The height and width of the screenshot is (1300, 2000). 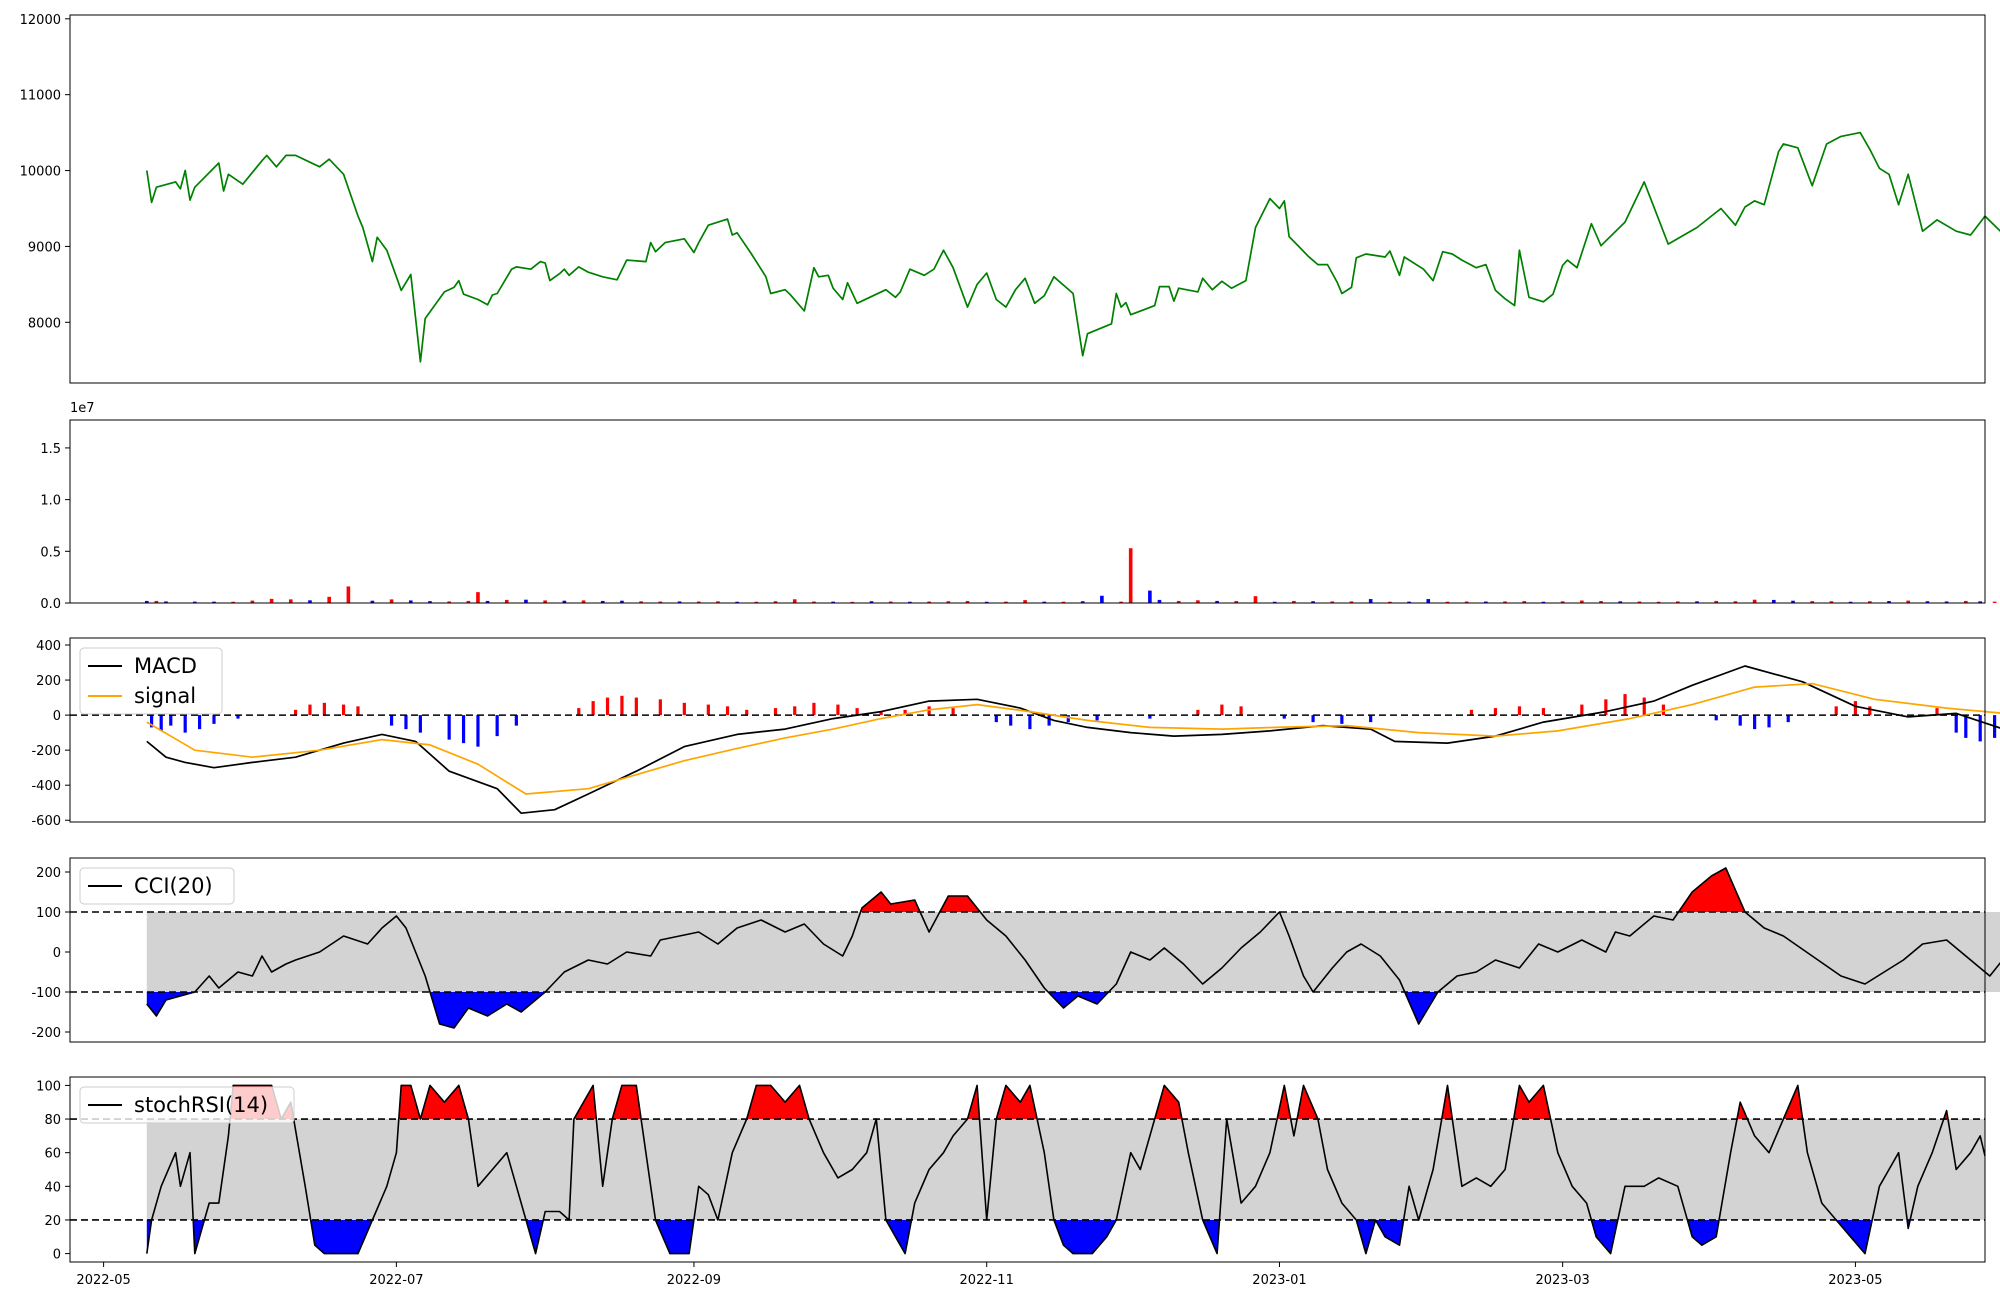 What do you see at coordinates (50, 501) in the screenshot?
I see `y-tick-label: 1.0` at bounding box center [50, 501].